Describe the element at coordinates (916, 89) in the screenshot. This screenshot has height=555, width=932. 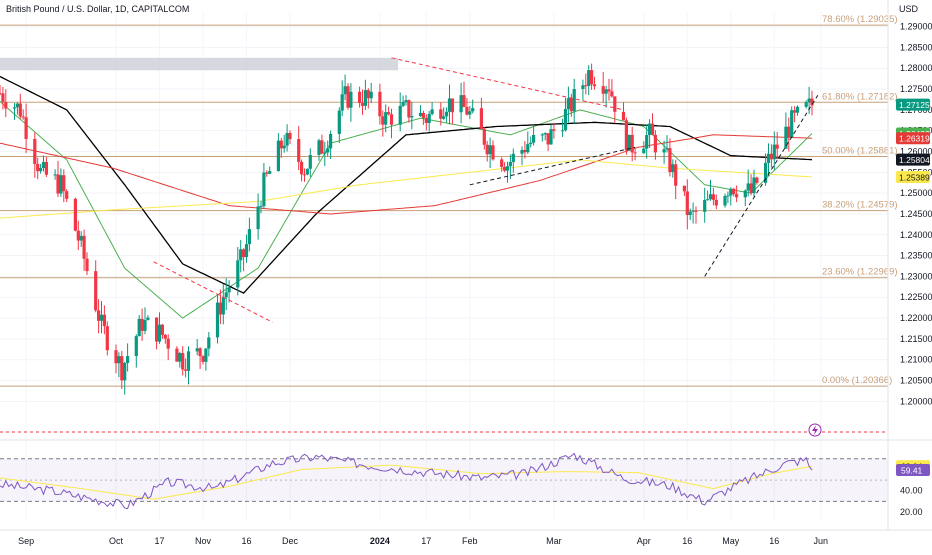
I see `price-axis-tick-label: 1.27500` at that location.